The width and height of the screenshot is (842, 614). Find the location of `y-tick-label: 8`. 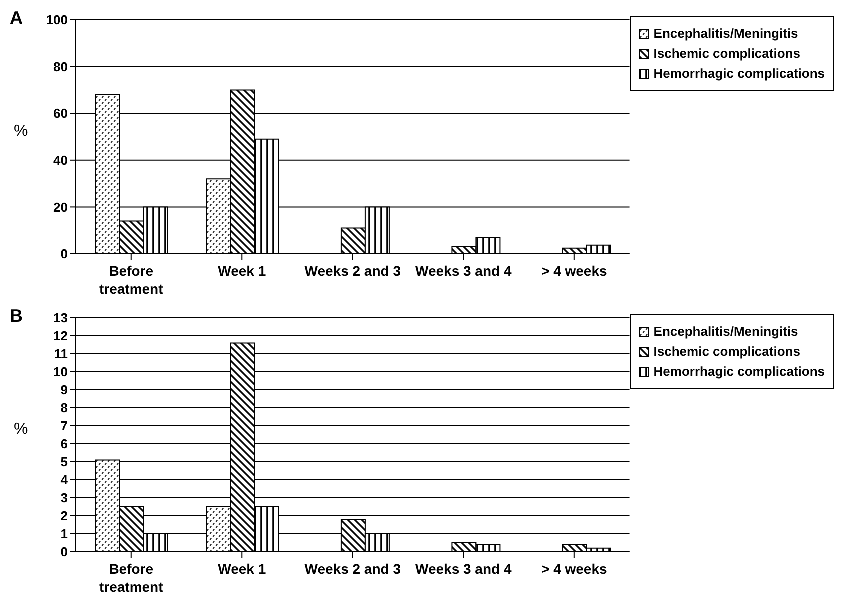

y-tick-label: 8 is located at coordinates (64, 408).